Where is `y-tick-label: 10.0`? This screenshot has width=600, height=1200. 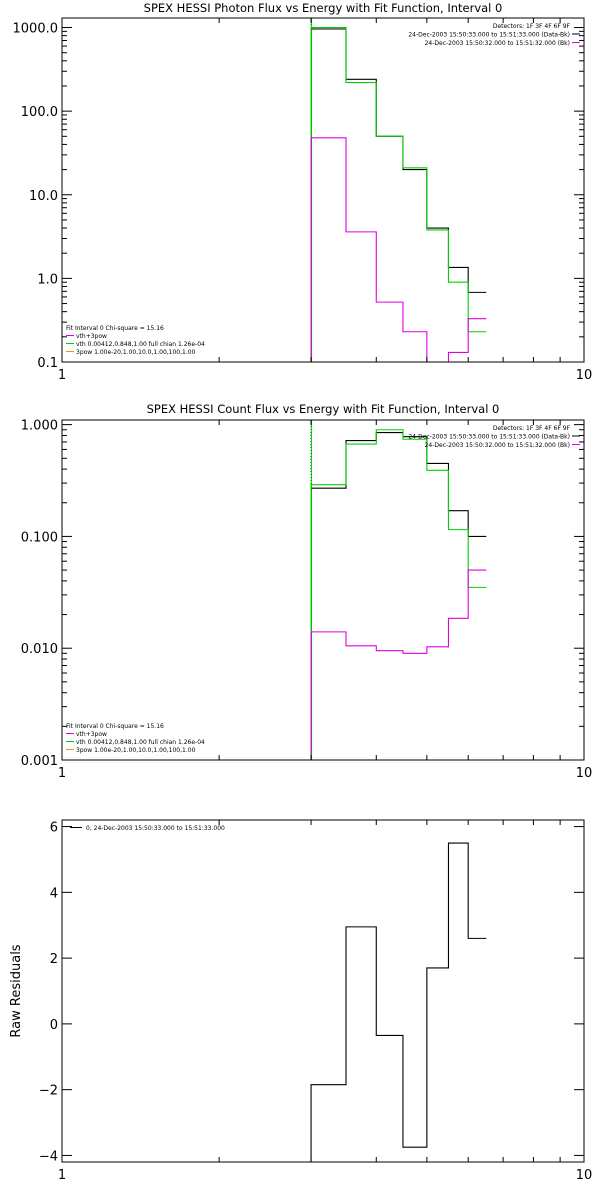
y-tick-label: 10.0 is located at coordinates (43, 196).